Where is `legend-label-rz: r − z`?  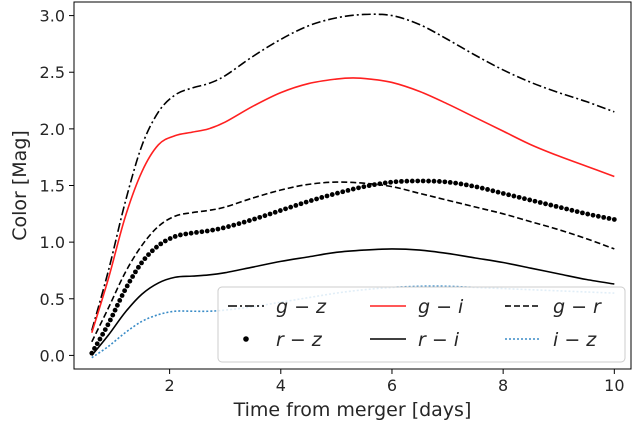
legend-label-rz: r − z is located at coordinates (299, 340).